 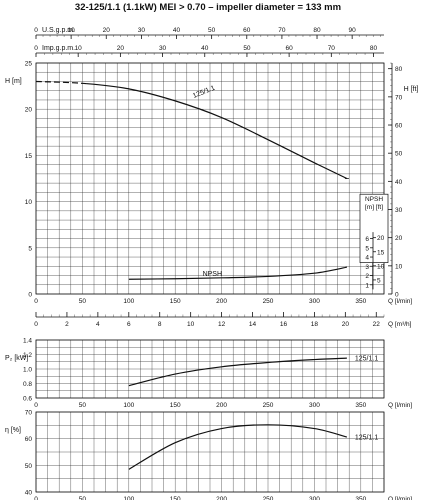 What do you see at coordinates (399, 97) in the screenshot?
I see `h-ft-tick-label: 70` at bounding box center [399, 97].